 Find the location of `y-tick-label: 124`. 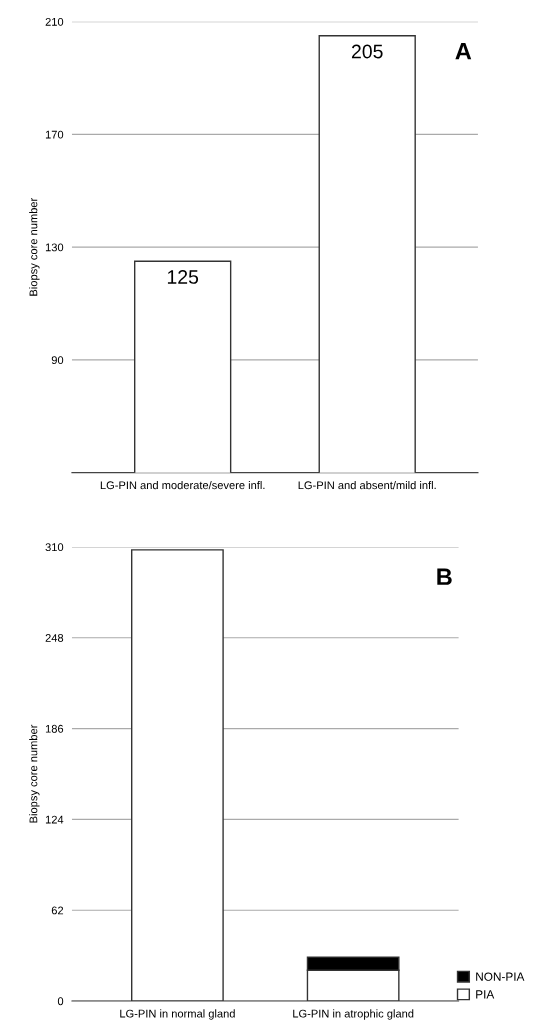

y-tick-label: 124 is located at coordinates (54, 819).